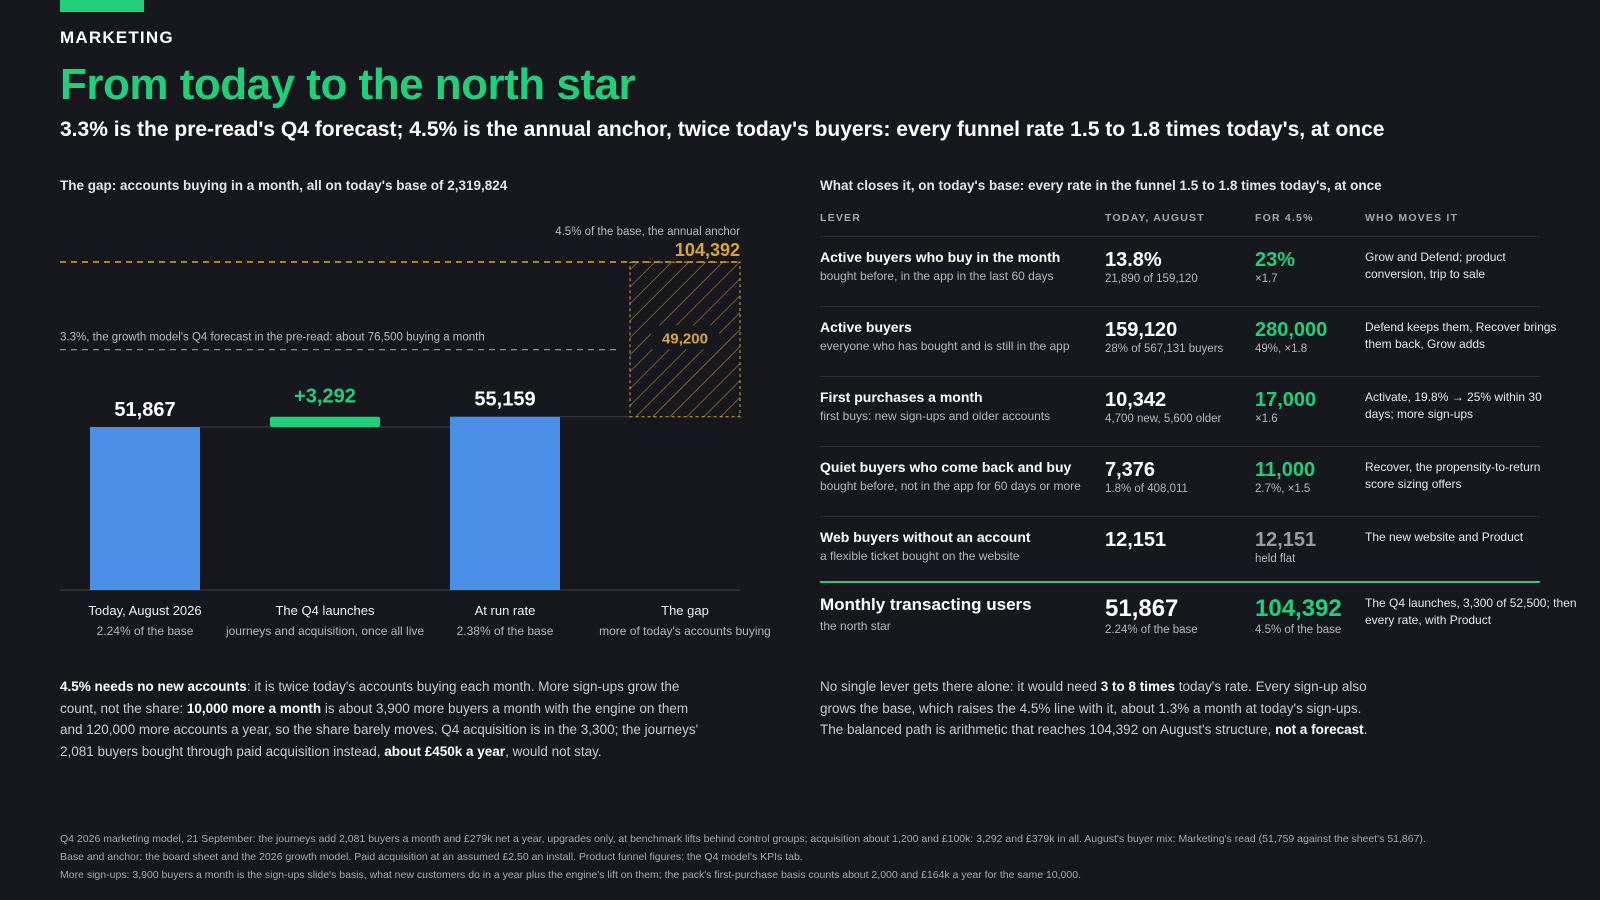 The height and width of the screenshot is (900, 1600). What do you see at coordinates (1164, 349) in the screenshot?
I see `today-detail: 28% of 567,131 buyers` at bounding box center [1164, 349].